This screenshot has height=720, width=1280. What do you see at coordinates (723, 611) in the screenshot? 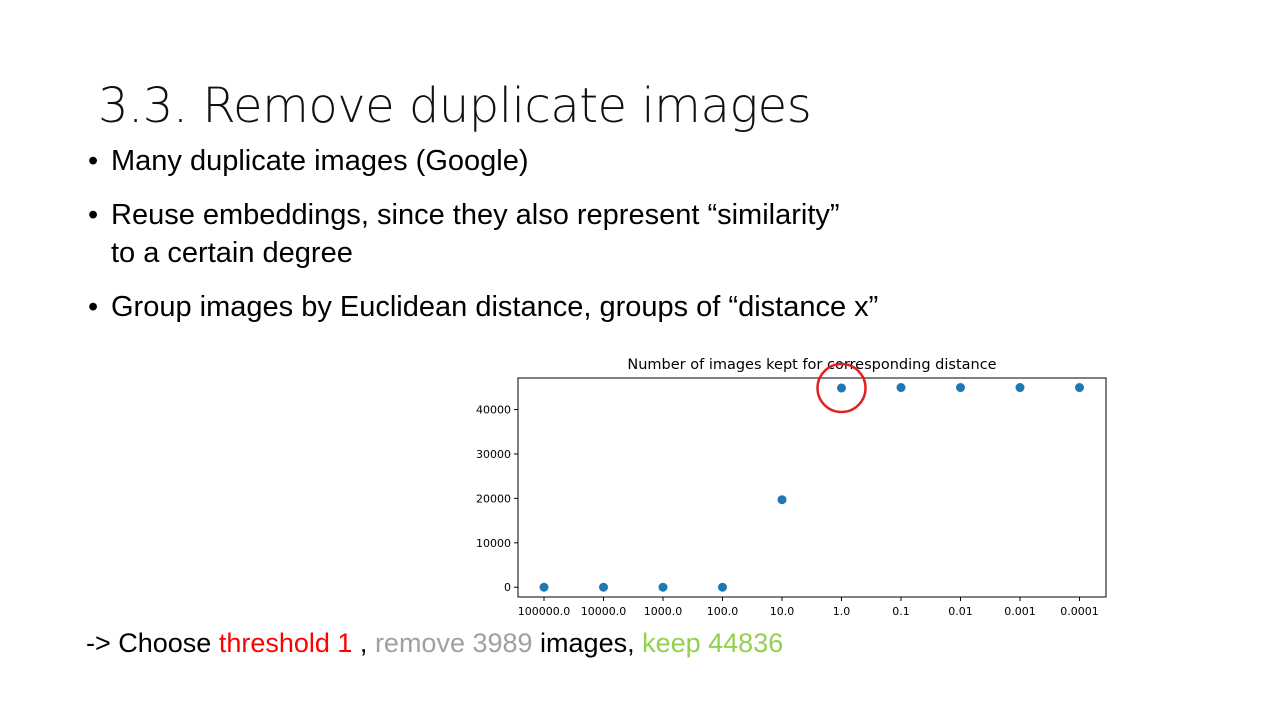
I see `x-tick-label: 100.0` at bounding box center [723, 611].